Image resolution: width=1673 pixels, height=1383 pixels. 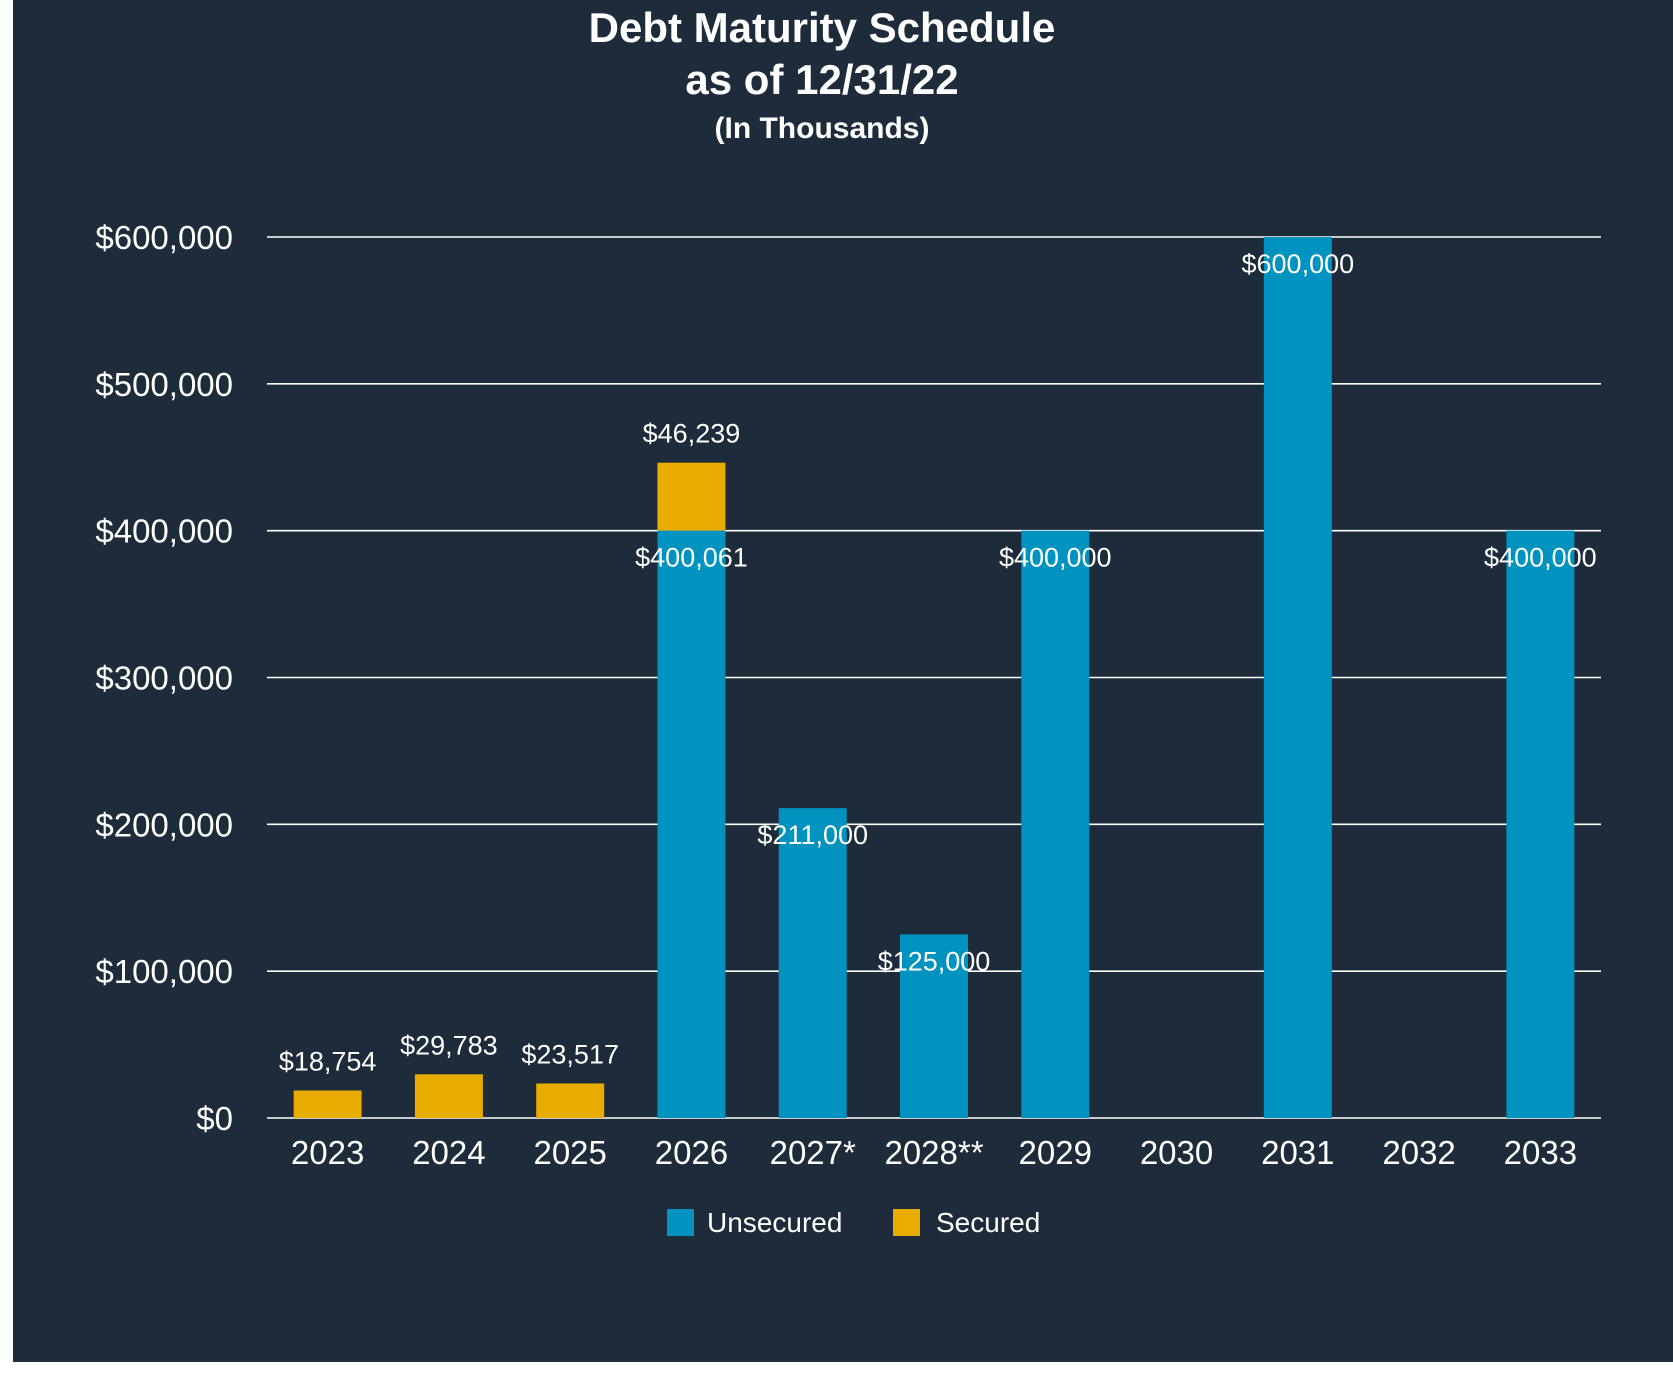 What do you see at coordinates (1055, 1152) in the screenshot?
I see `x-tick-label: 2029` at bounding box center [1055, 1152].